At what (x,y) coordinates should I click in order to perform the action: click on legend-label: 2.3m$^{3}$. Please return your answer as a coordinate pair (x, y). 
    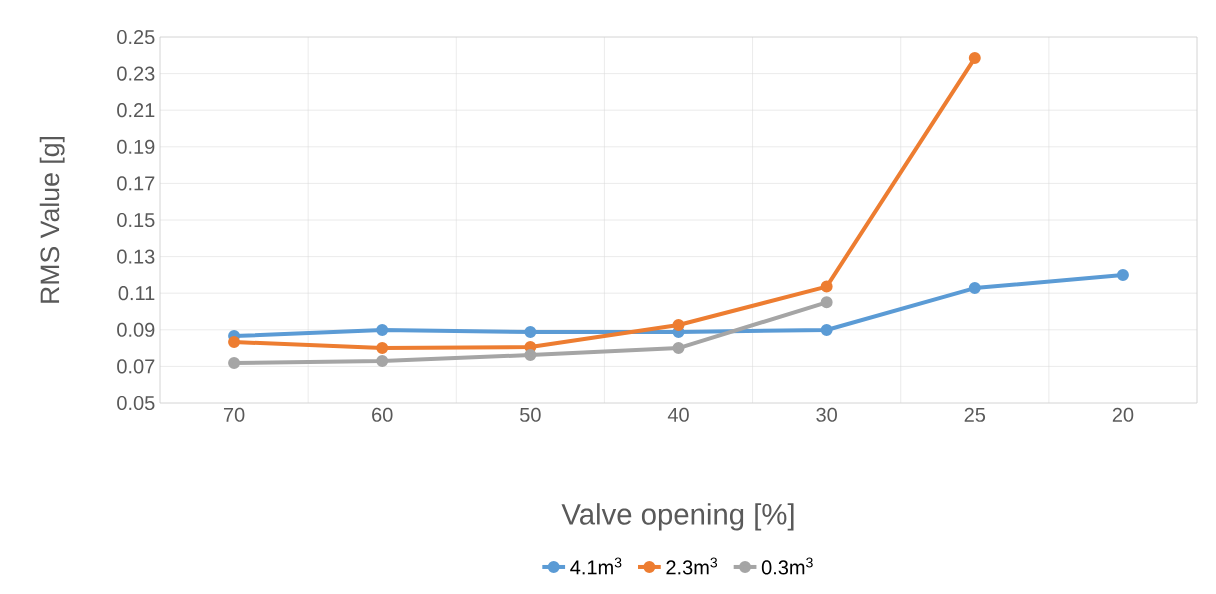
    Looking at the image, I should click on (692, 566).